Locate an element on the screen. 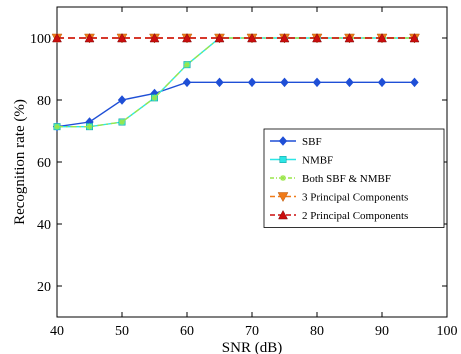  y-tick-label: 60 is located at coordinates (44, 163).